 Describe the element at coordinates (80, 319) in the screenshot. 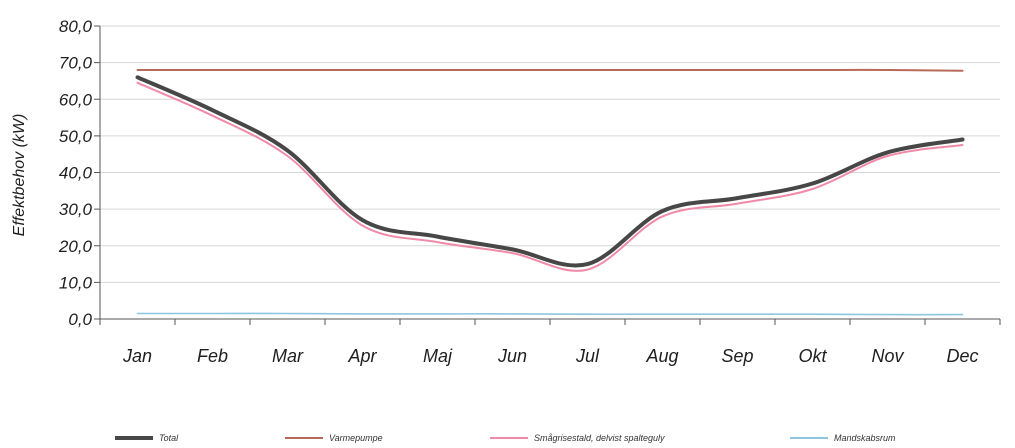

I see `y-tick-label: 0,0` at that location.